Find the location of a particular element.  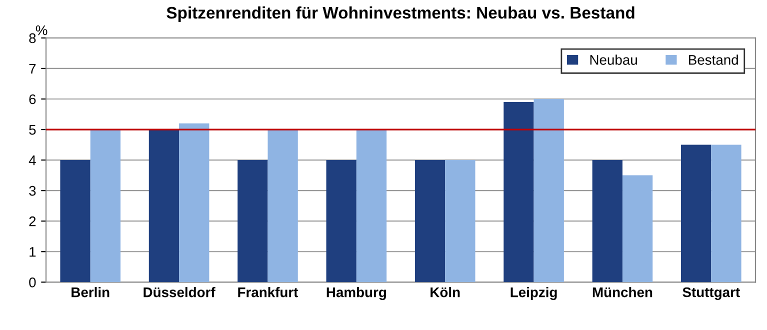

y-tick-label: 3 is located at coordinates (32, 191).